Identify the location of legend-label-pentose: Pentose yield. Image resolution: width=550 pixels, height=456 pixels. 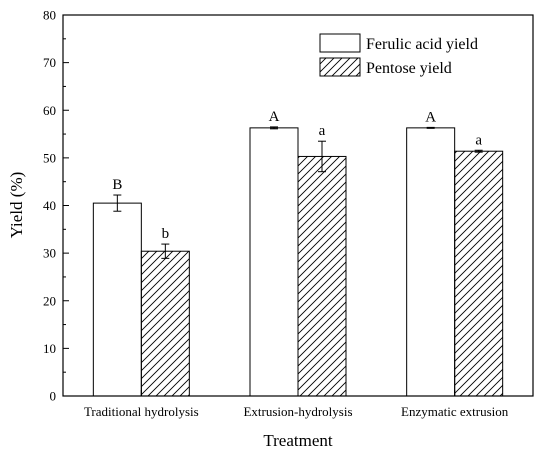
(409, 68).